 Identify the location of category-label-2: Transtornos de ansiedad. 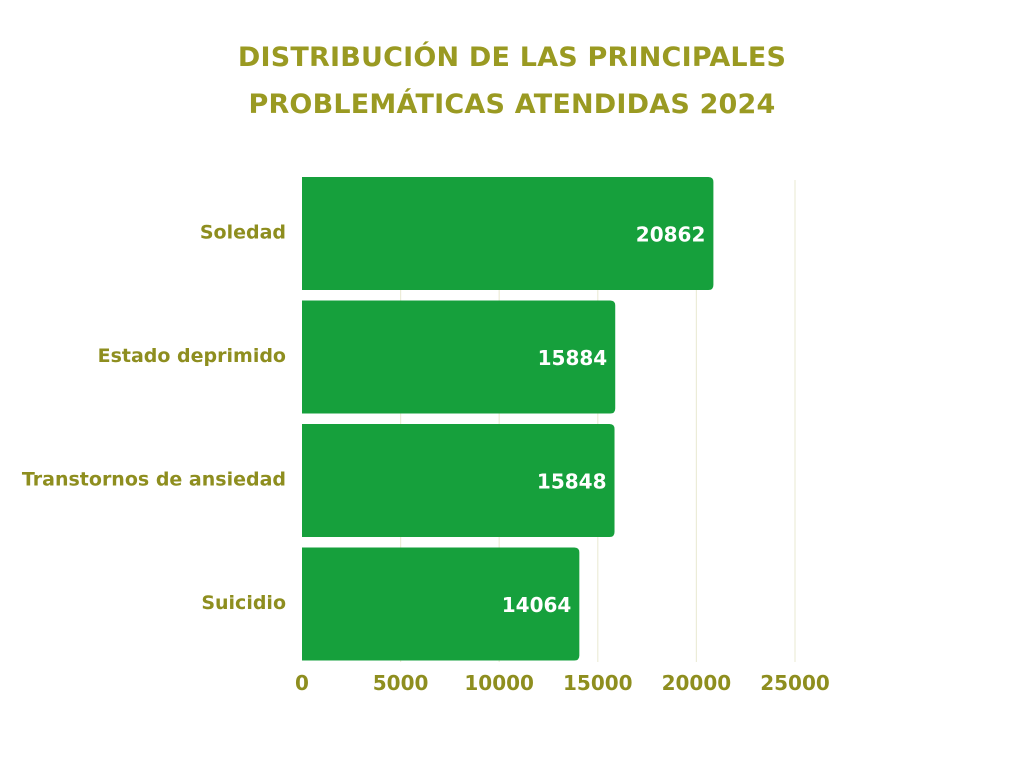
(154, 480).